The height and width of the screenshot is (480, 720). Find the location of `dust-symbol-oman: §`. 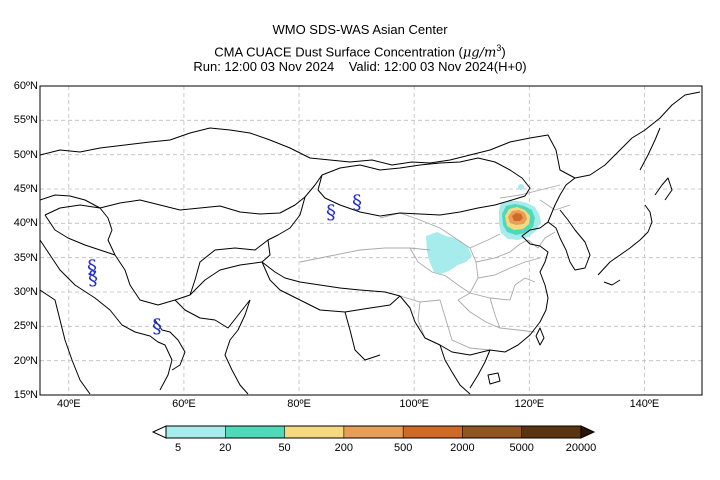

dust-symbol-oman: § is located at coordinates (157, 326).